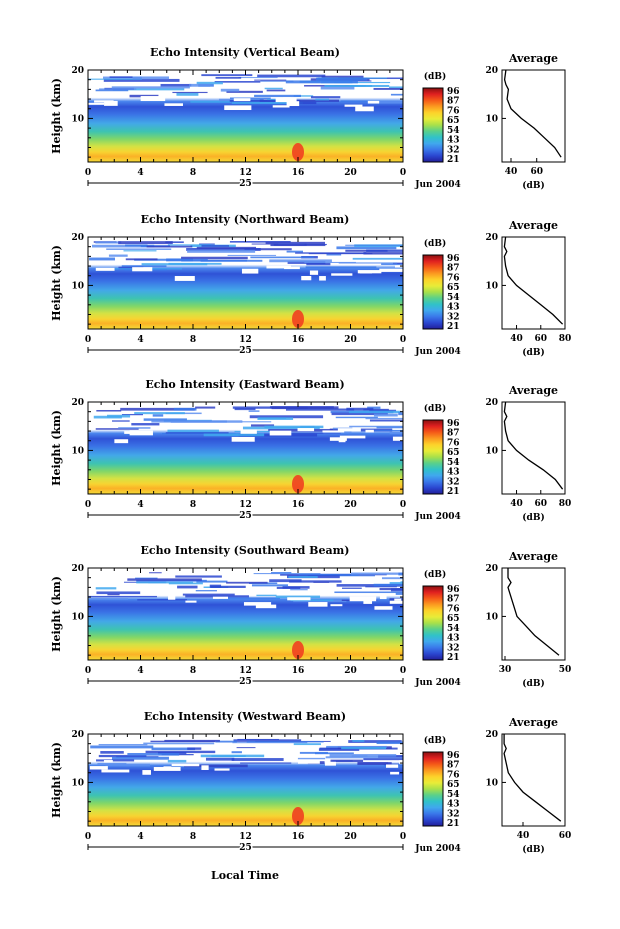 The width and height of the screenshot is (620, 929). Describe the element at coordinates (77, 119) in the screenshot. I see `y-tick-label: 10` at that location.